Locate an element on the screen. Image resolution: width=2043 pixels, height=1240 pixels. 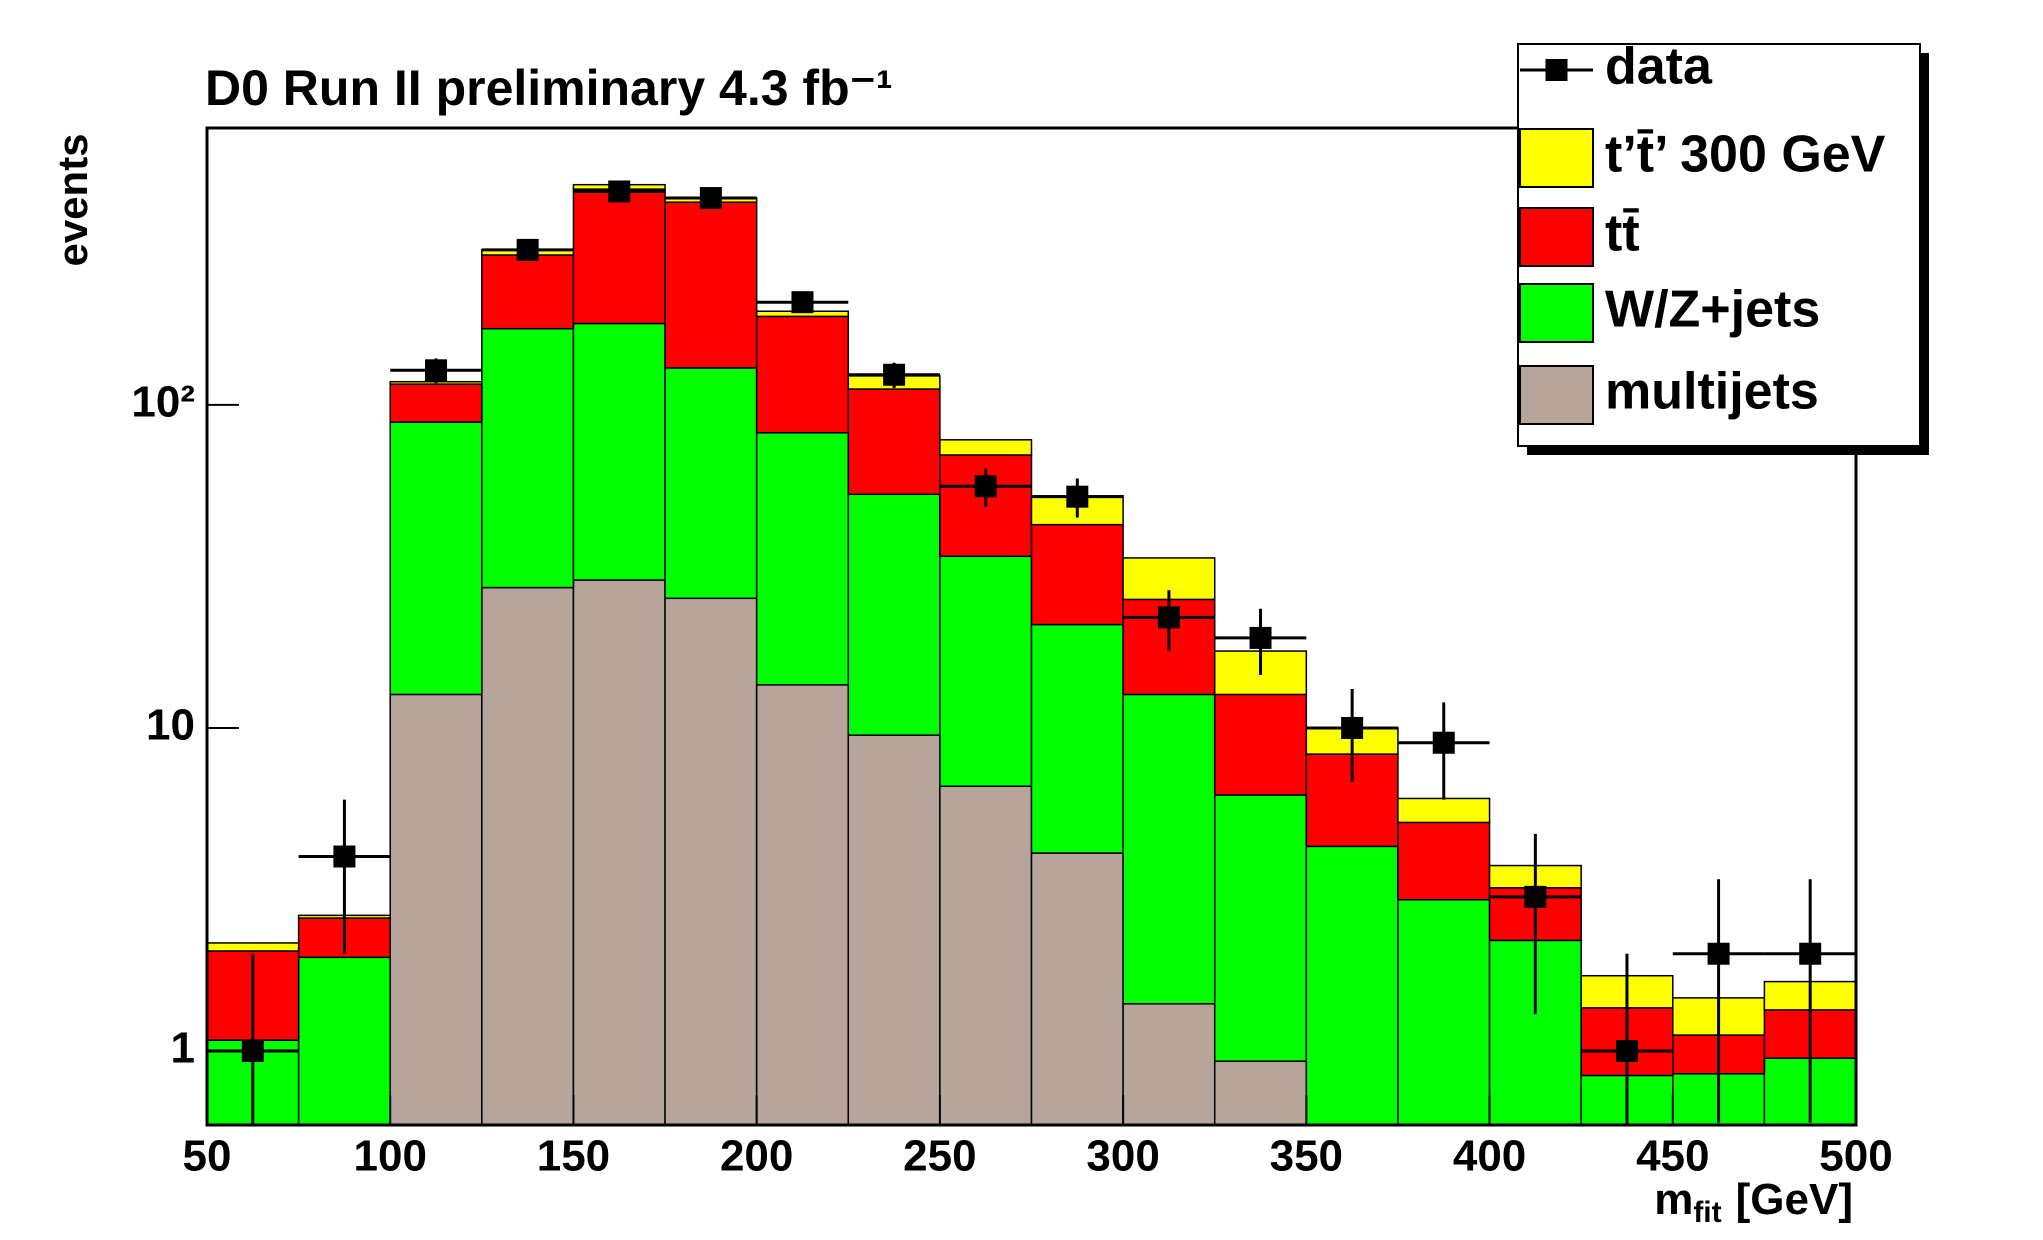
x-tick-label: 400 is located at coordinates (1489, 1156).